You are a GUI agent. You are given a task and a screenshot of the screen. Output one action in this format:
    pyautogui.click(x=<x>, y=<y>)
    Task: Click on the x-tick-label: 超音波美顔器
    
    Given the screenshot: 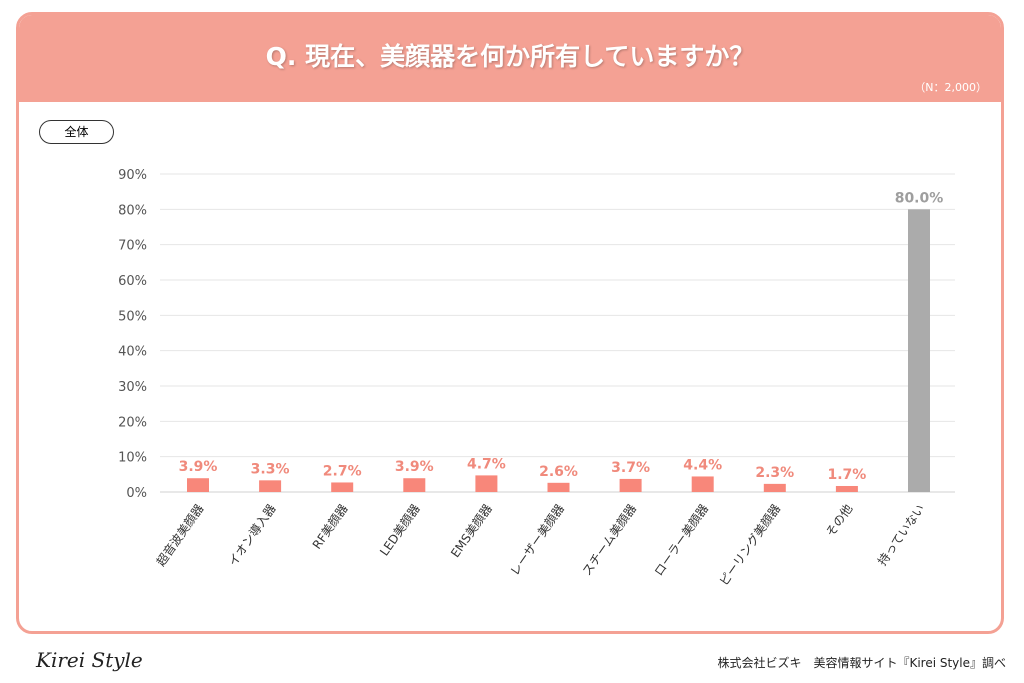 What is the action you would take?
    pyautogui.click(x=180, y=535)
    